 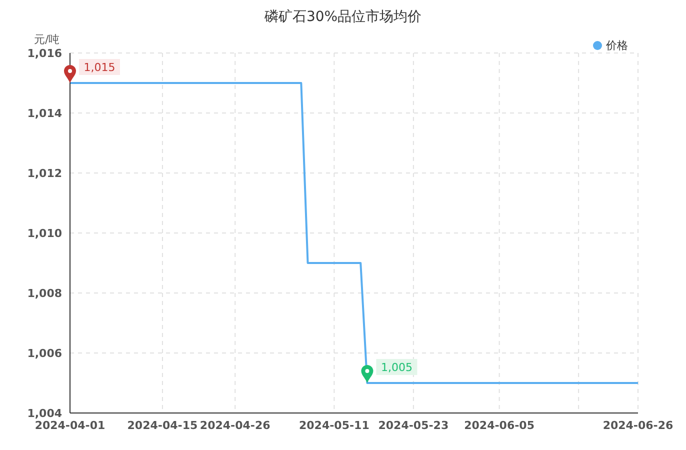 I want to click on y-axis-title: 元/吨, so click(x=47, y=39).